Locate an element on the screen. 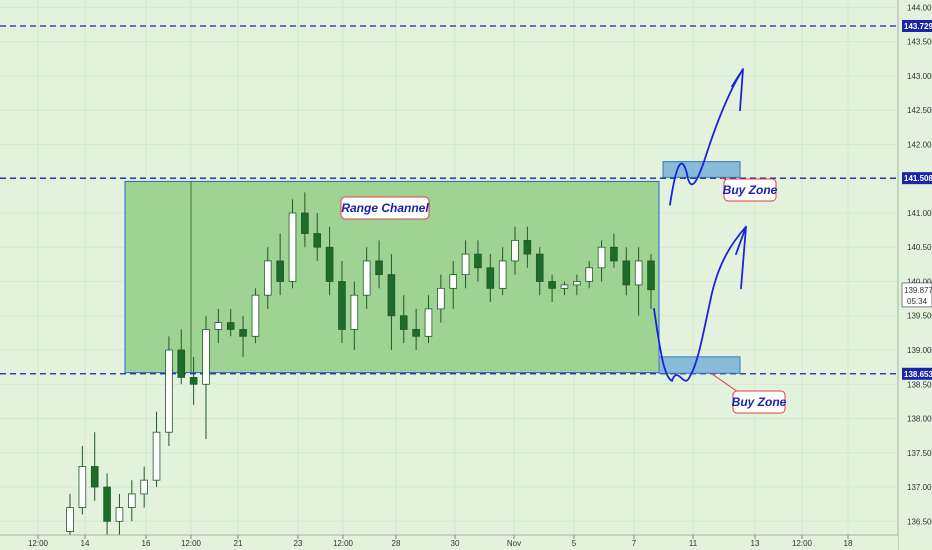  drawn-arrows is located at coordinates (700, 225).